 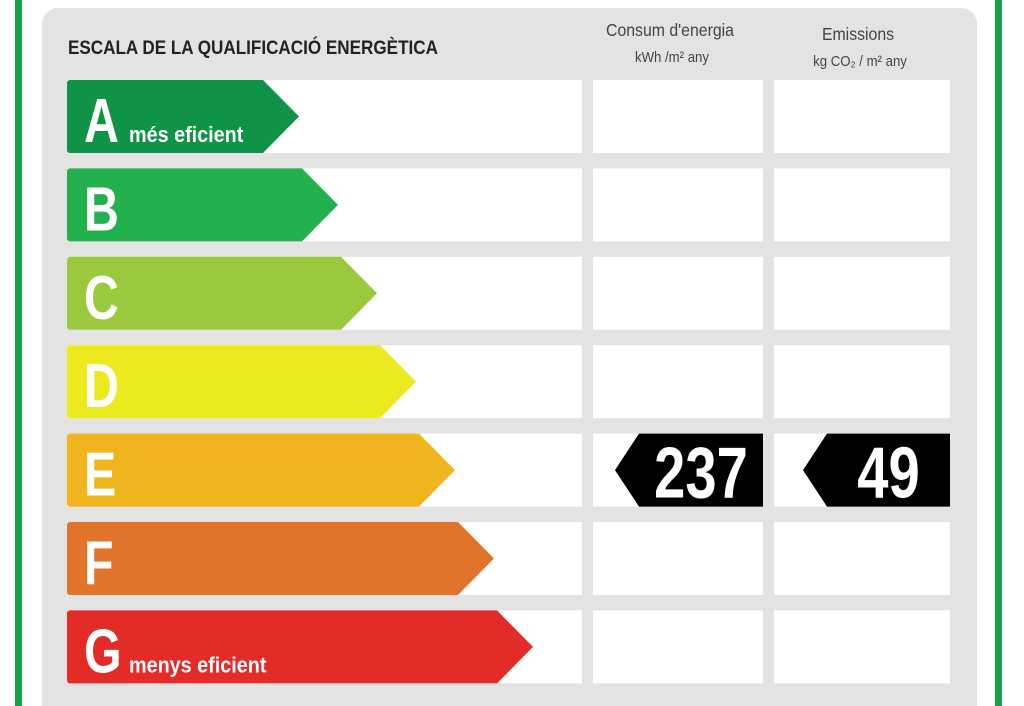 What do you see at coordinates (197, 665) in the screenshot?
I see `class-note: menys eficient` at bounding box center [197, 665].